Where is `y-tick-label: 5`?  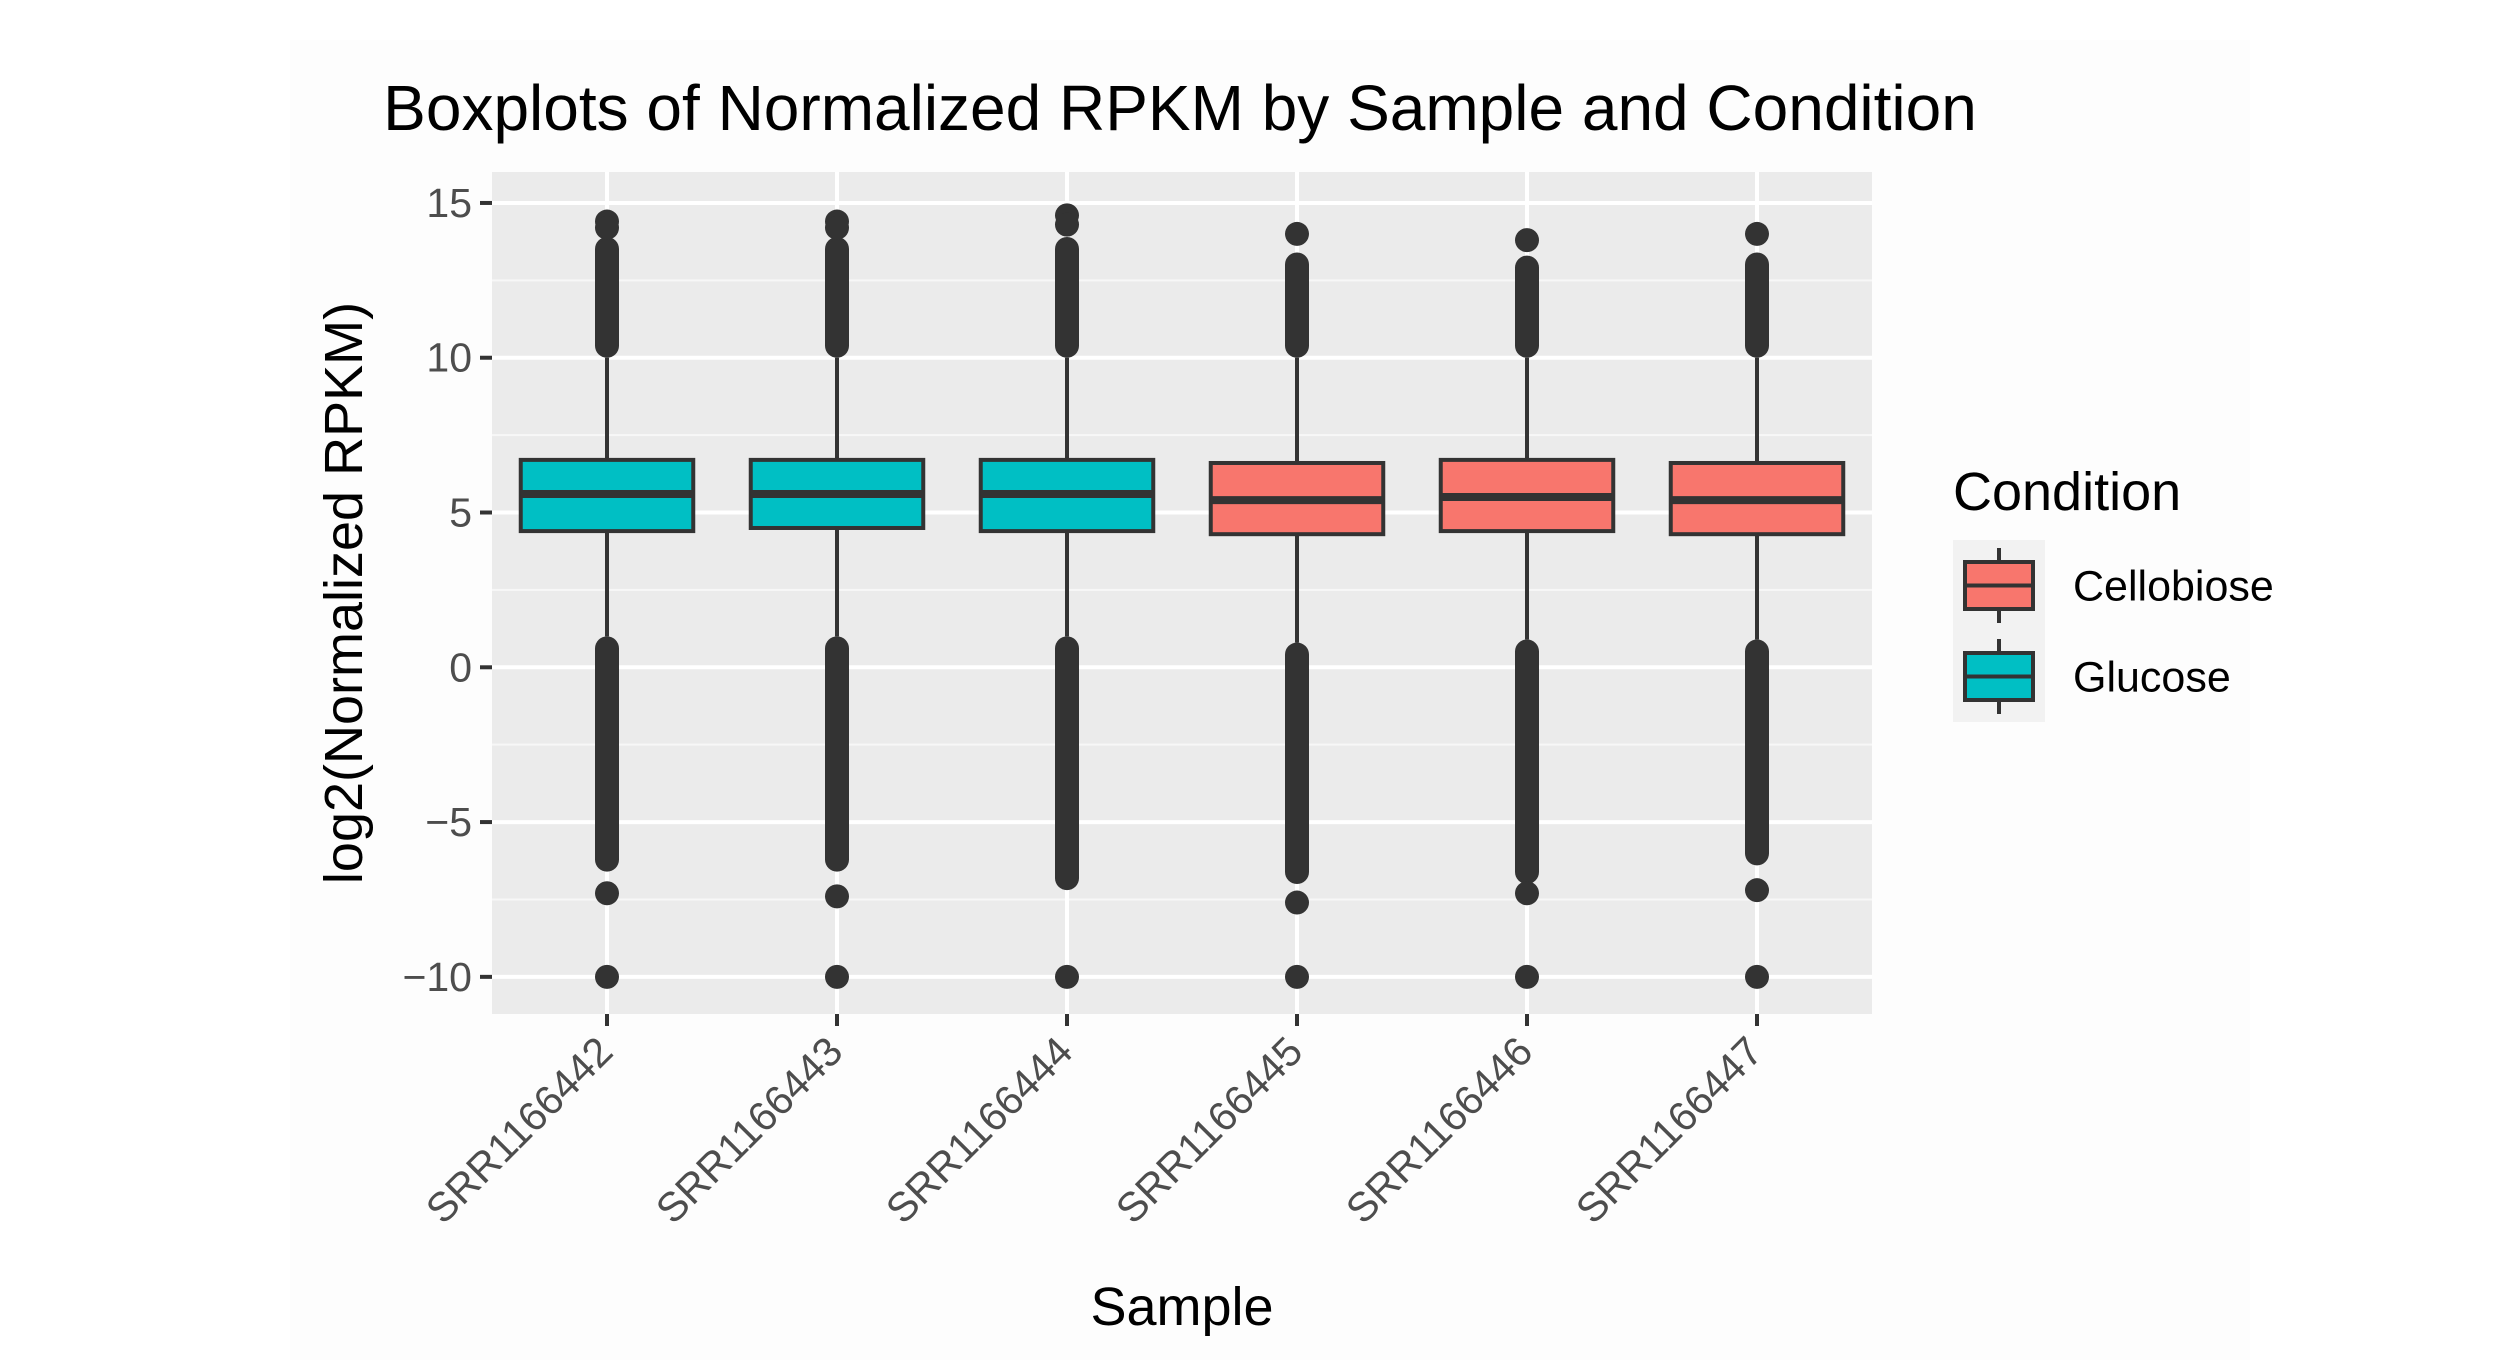
y-tick-label: 5 is located at coordinates (460, 513).